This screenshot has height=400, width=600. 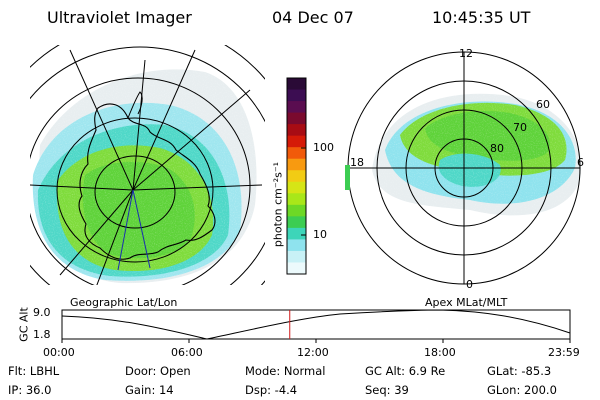 What do you see at coordinates (519, 371) in the screenshot?
I see `status-glat: GLat: -85.3` at bounding box center [519, 371].